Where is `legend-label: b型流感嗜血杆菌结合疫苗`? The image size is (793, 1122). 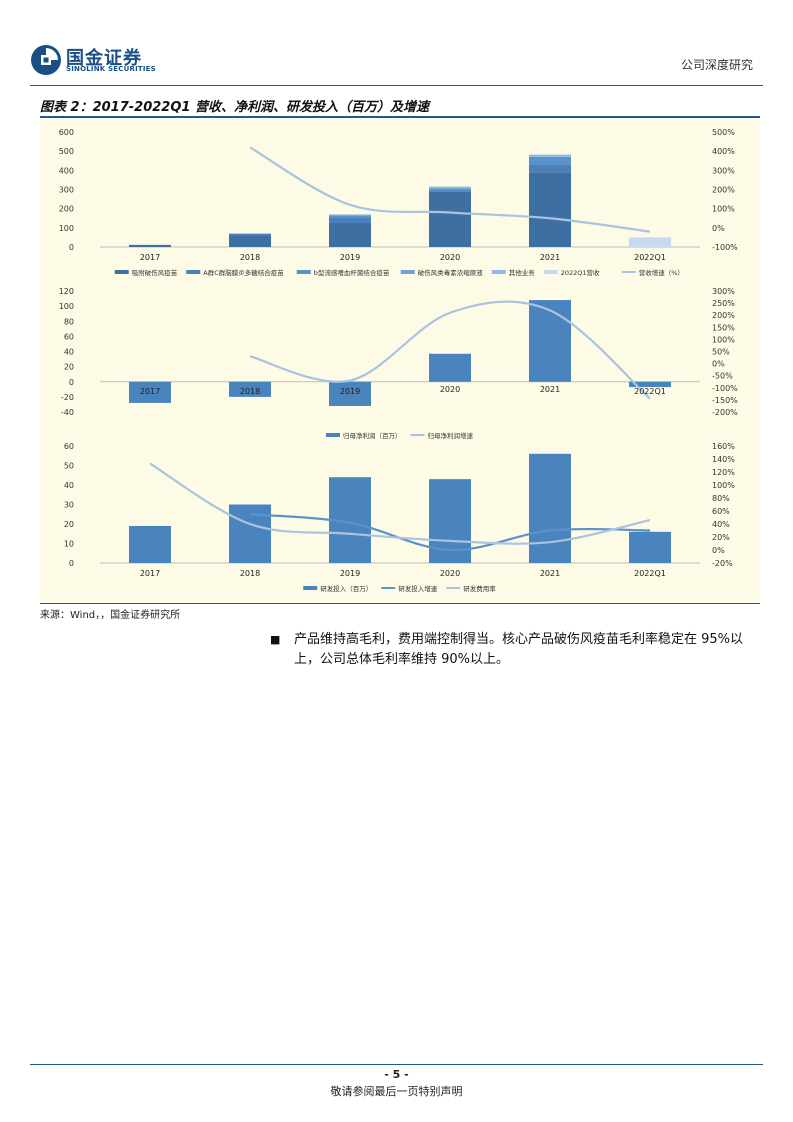 legend-label: b型流感嗜血杆菌结合疫苗 is located at coordinates (352, 272).